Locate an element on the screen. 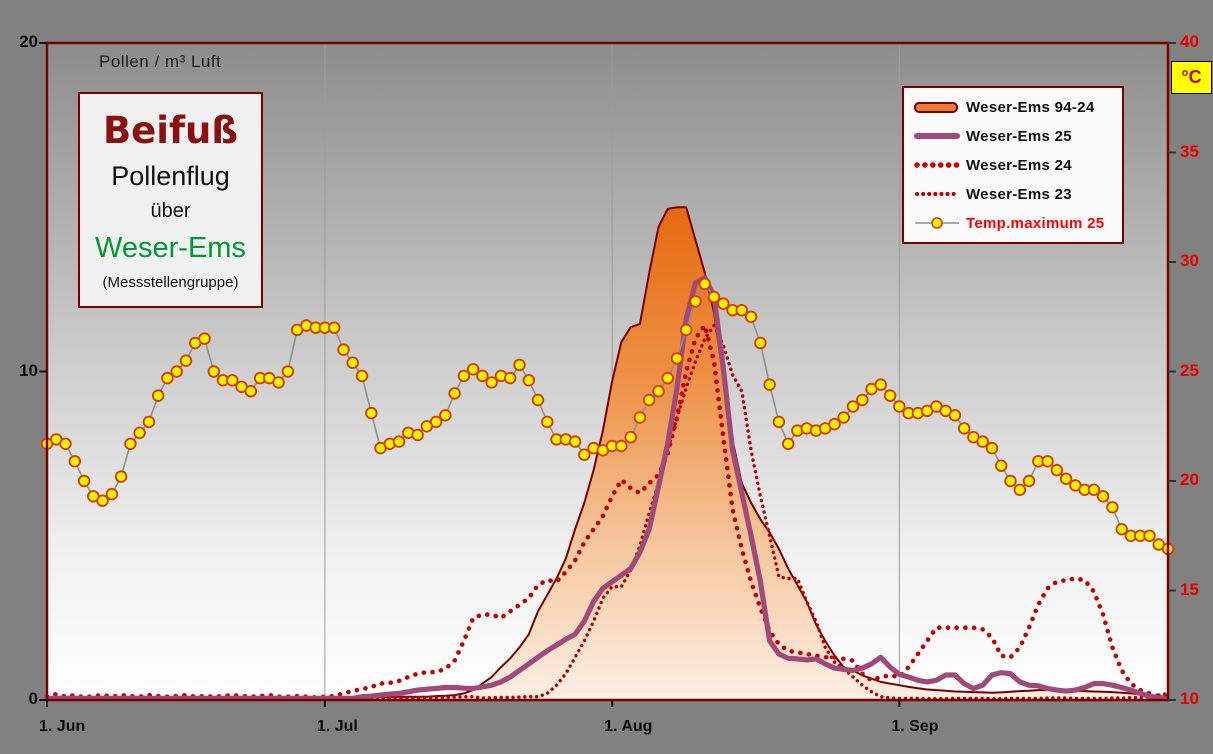 This screenshot has height=754, width=1213. legend-item-area: Weser-Ems 94-24 is located at coordinates (1017, 107).